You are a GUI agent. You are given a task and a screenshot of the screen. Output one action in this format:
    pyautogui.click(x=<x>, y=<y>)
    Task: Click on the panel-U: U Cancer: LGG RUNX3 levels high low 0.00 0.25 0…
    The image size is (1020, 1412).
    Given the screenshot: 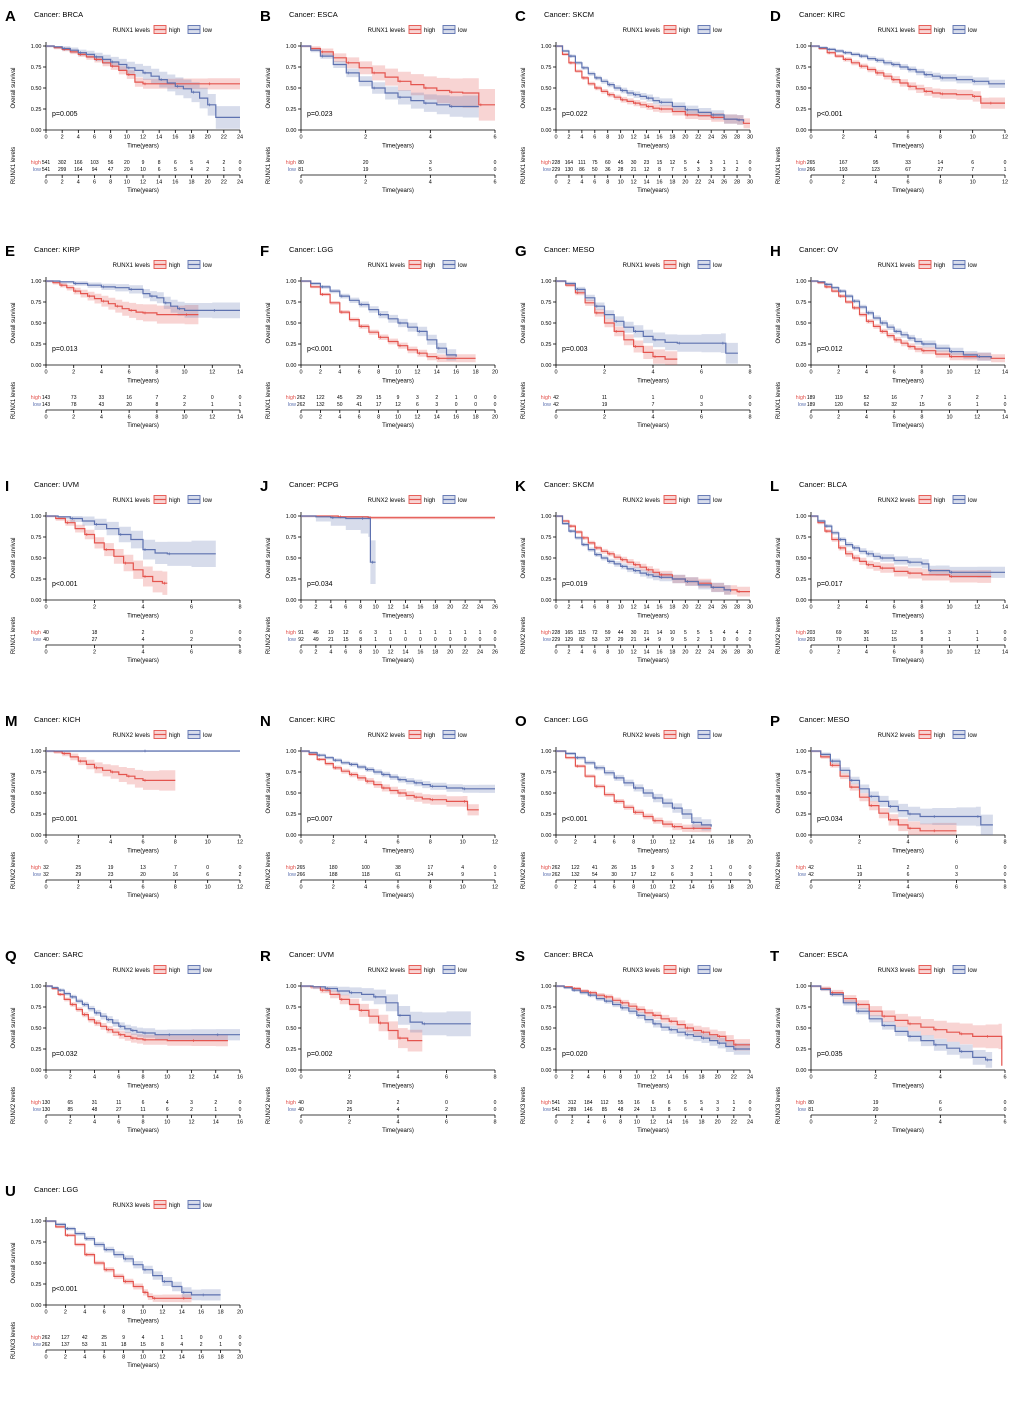 What is the action you would take?
    pyautogui.click(x=127, y=1292)
    